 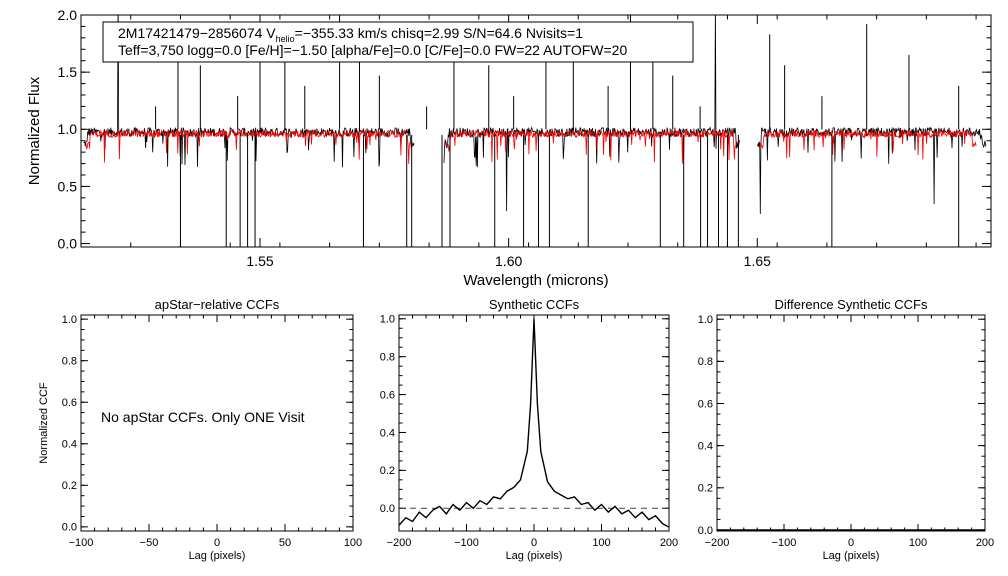 What do you see at coordinates (387, 395) in the screenshot?
I see `synthetic-ytick-label: 0.6` at bounding box center [387, 395].